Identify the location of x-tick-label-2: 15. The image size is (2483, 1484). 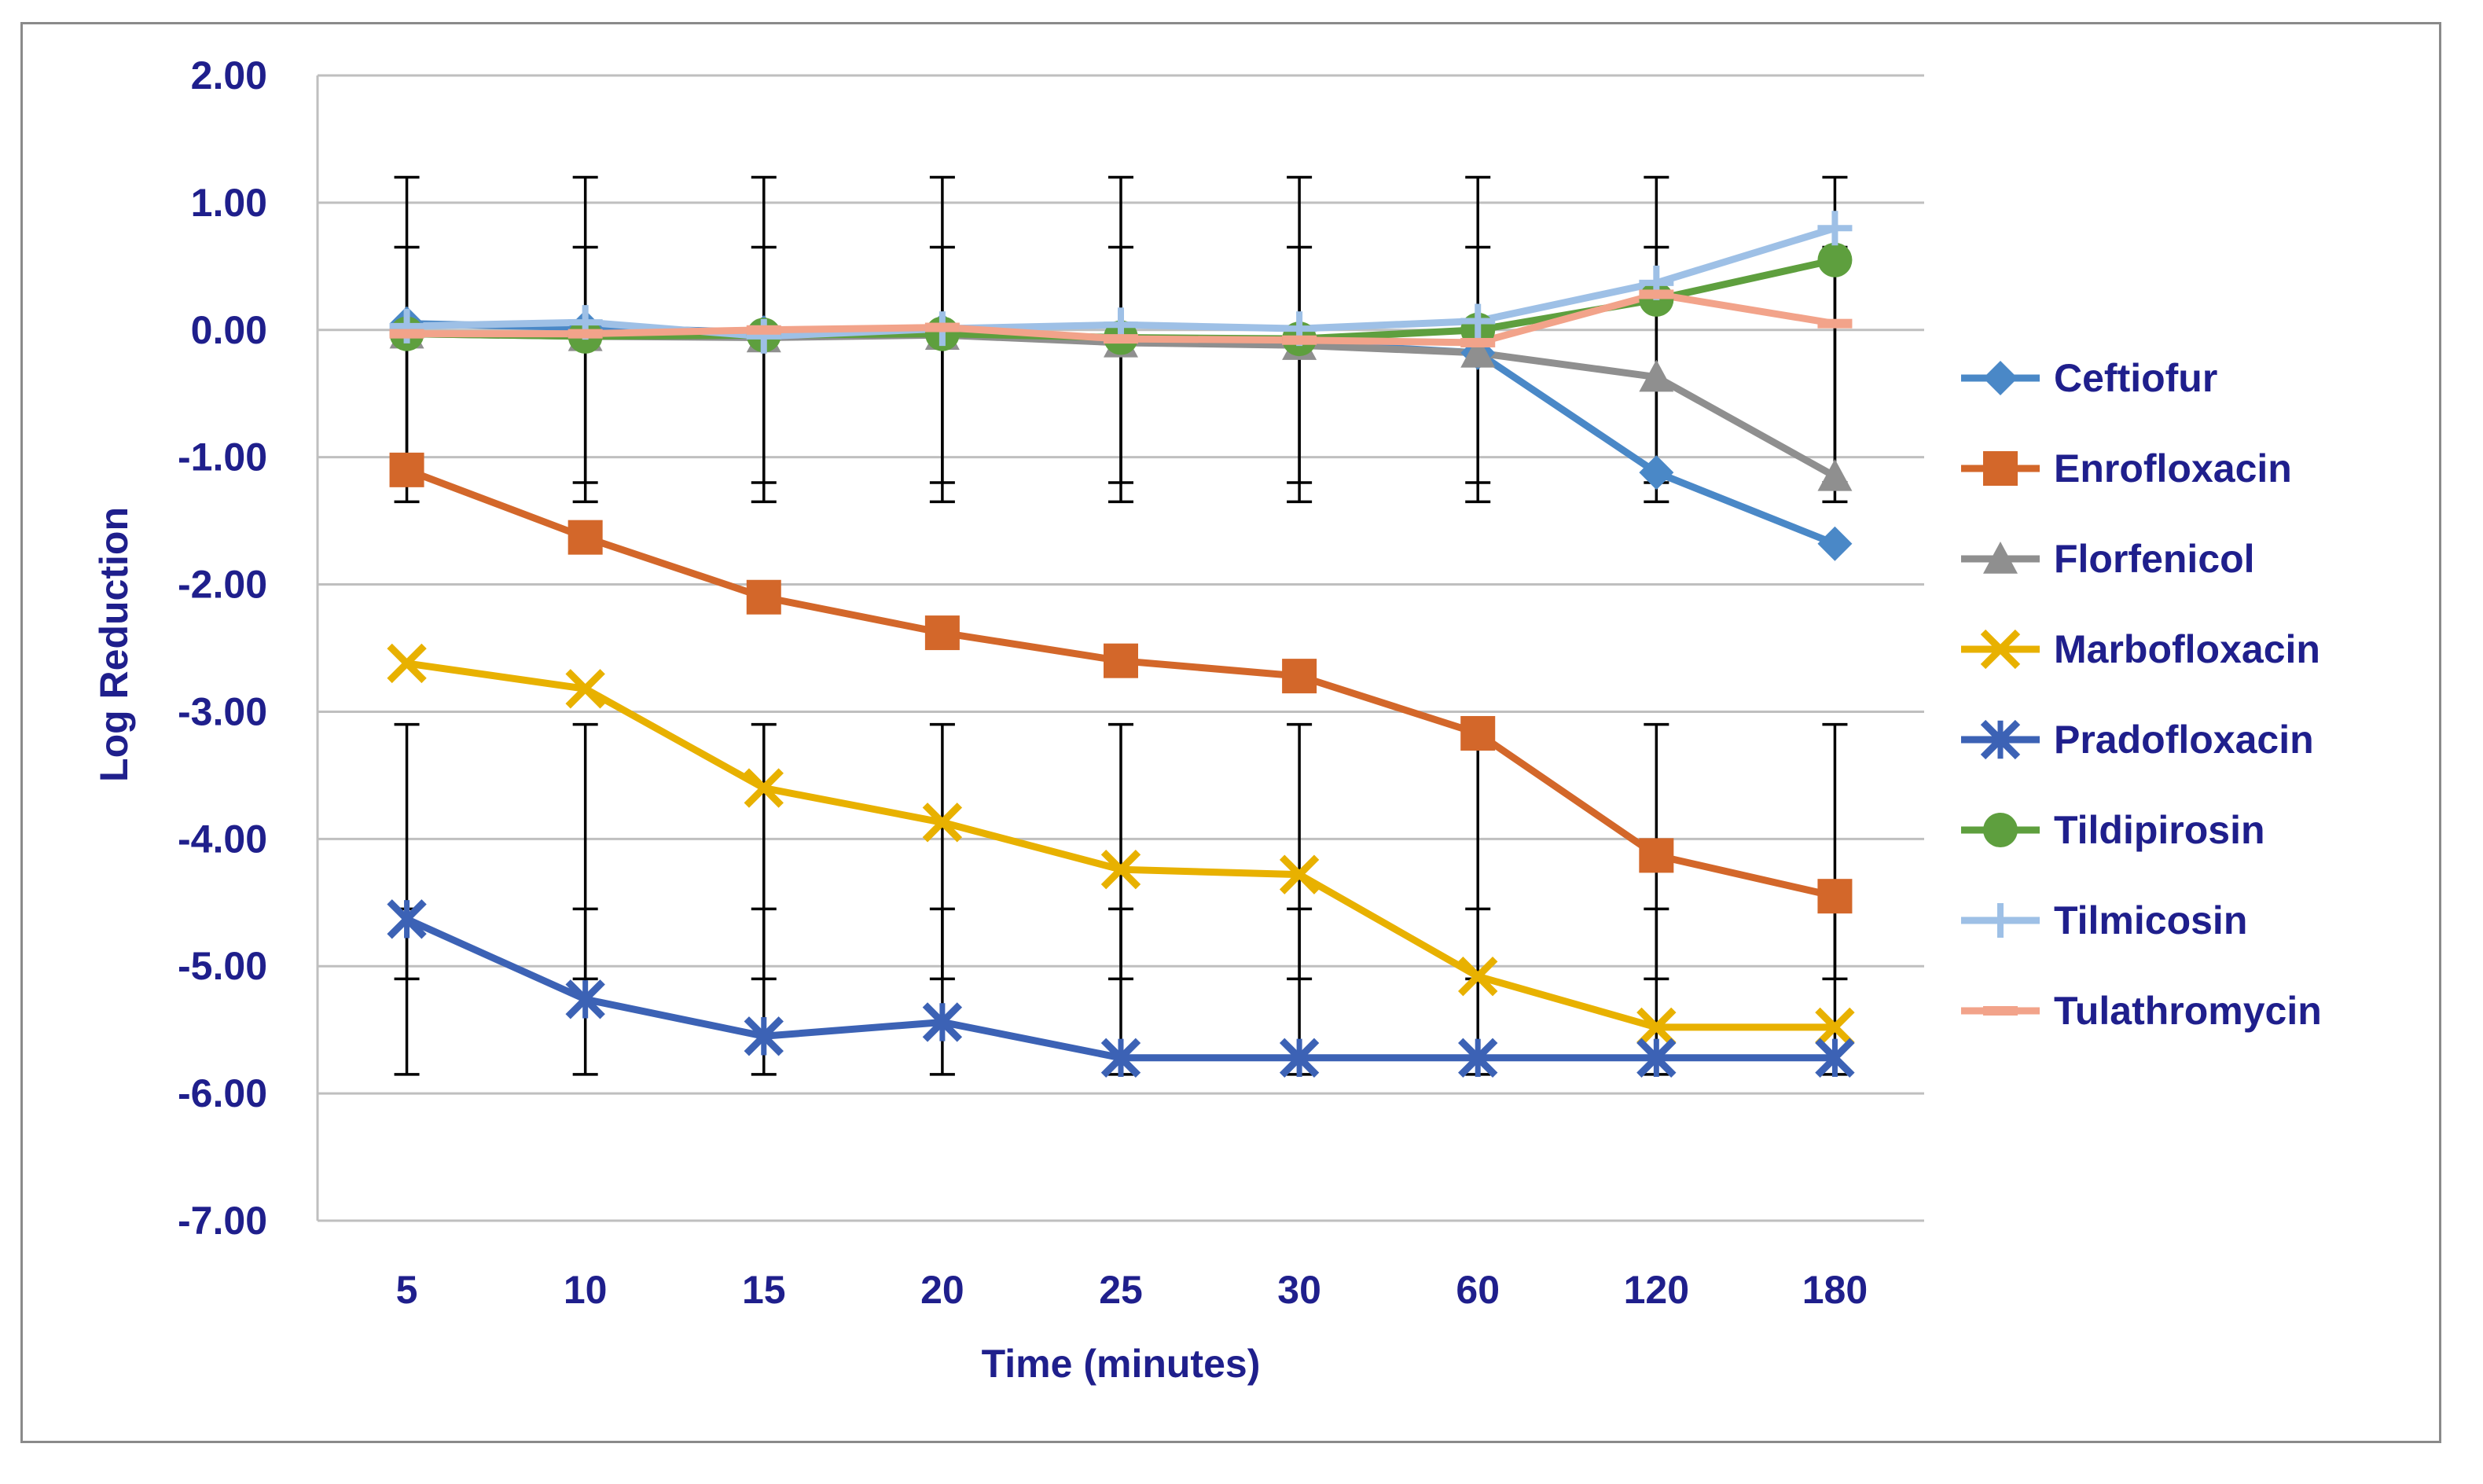
(764, 1290).